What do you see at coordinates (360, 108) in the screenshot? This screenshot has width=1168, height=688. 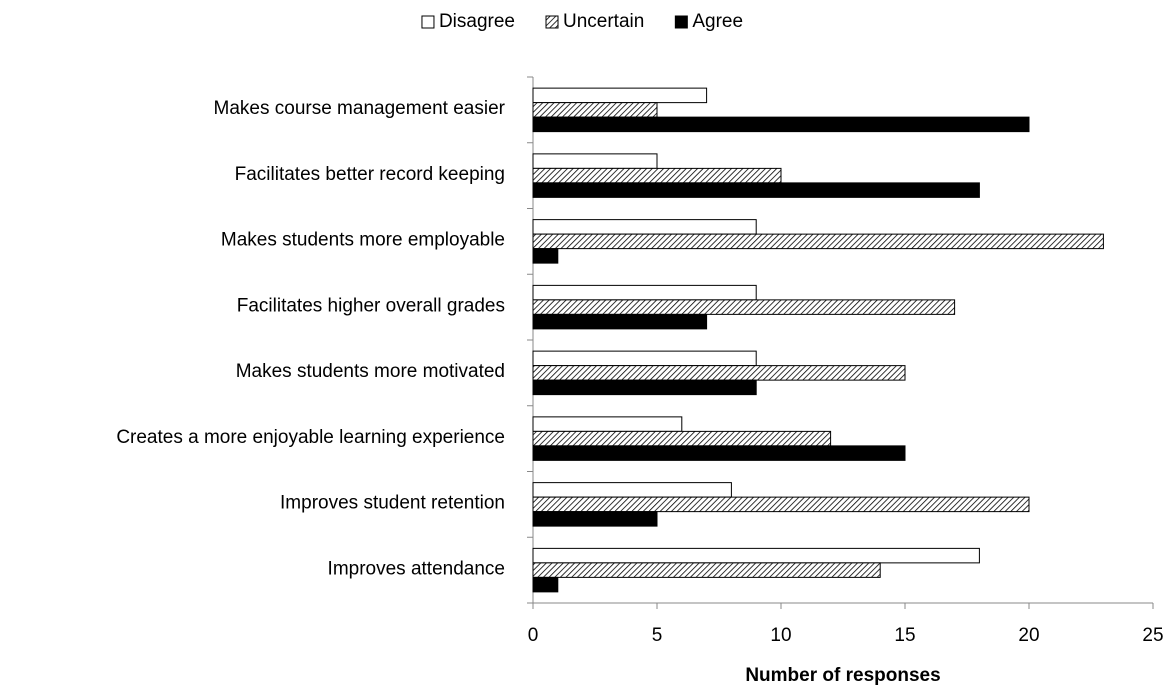 I see `y-tick-label: Makes course management easier` at bounding box center [360, 108].